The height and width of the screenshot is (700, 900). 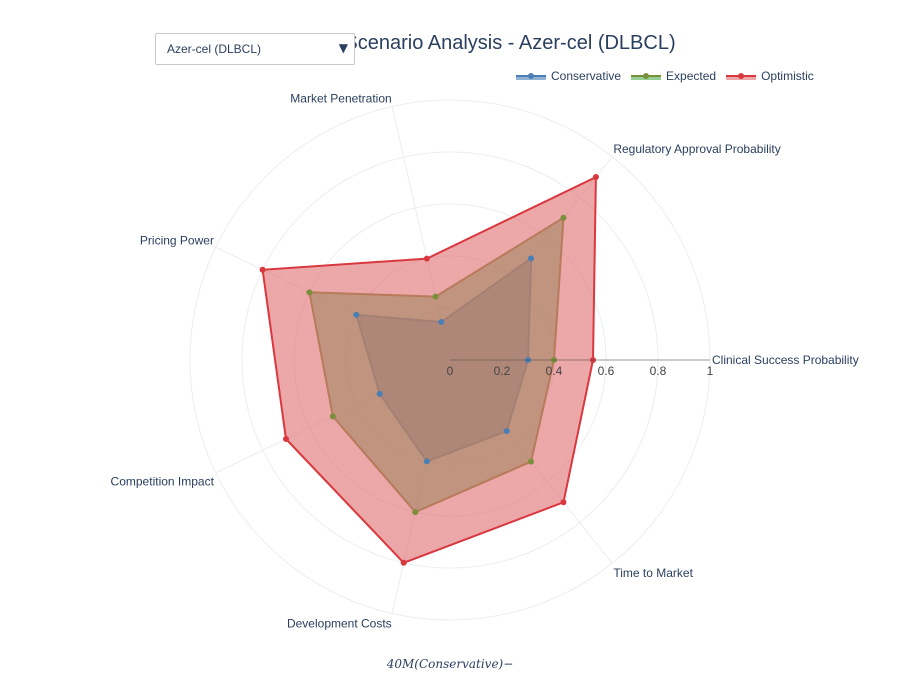 I want to click on axis-label: Pricing Power, so click(x=177, y=240).